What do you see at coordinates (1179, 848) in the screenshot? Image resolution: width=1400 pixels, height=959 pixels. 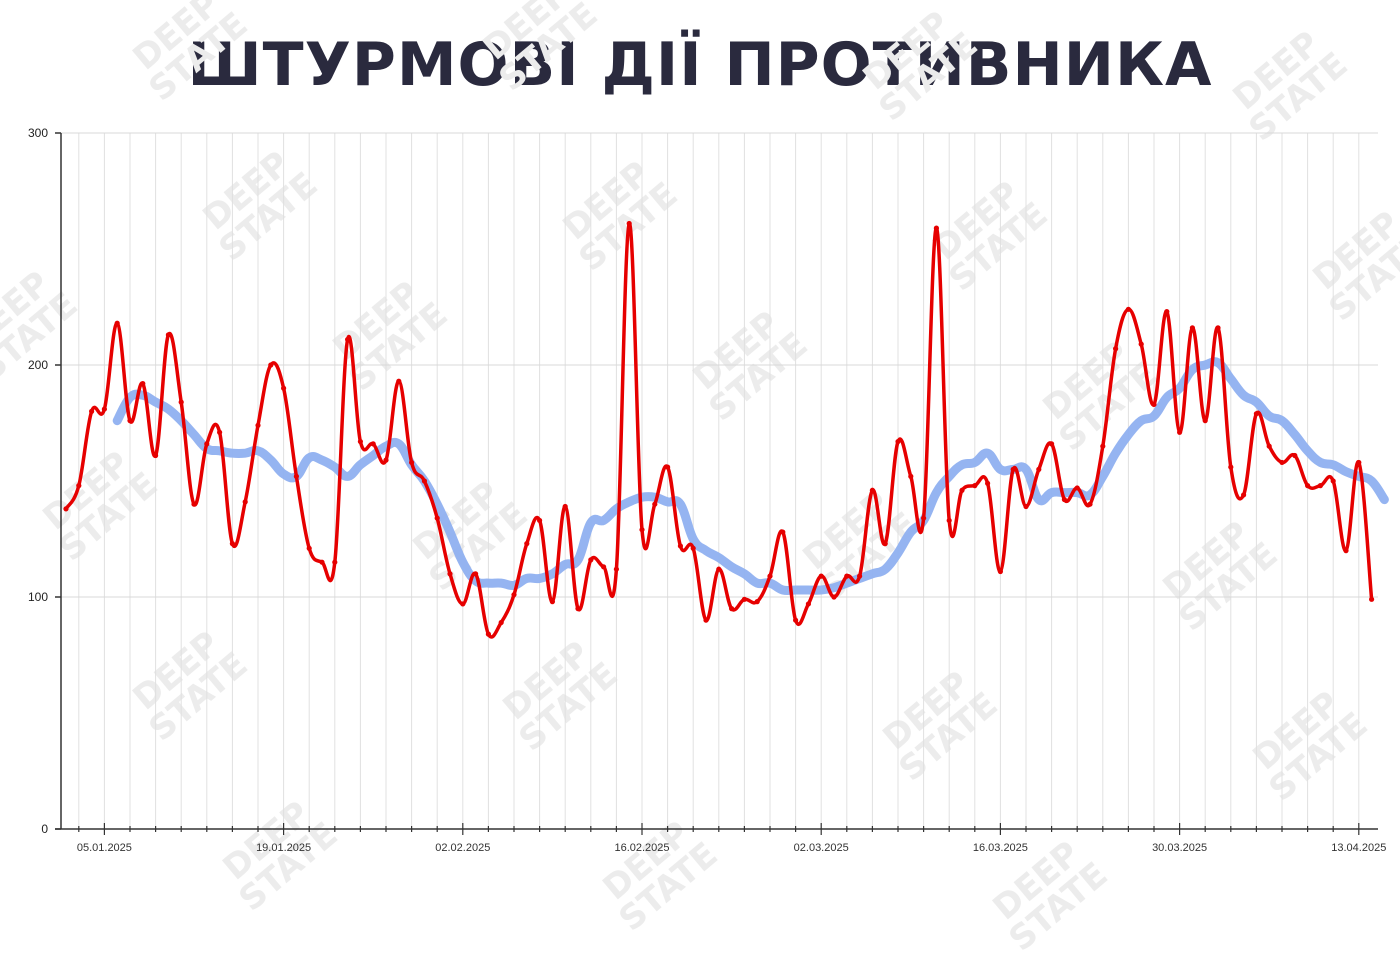 I see `x-tick-label: 30.03.2025` at bounding box center [1179, 848].